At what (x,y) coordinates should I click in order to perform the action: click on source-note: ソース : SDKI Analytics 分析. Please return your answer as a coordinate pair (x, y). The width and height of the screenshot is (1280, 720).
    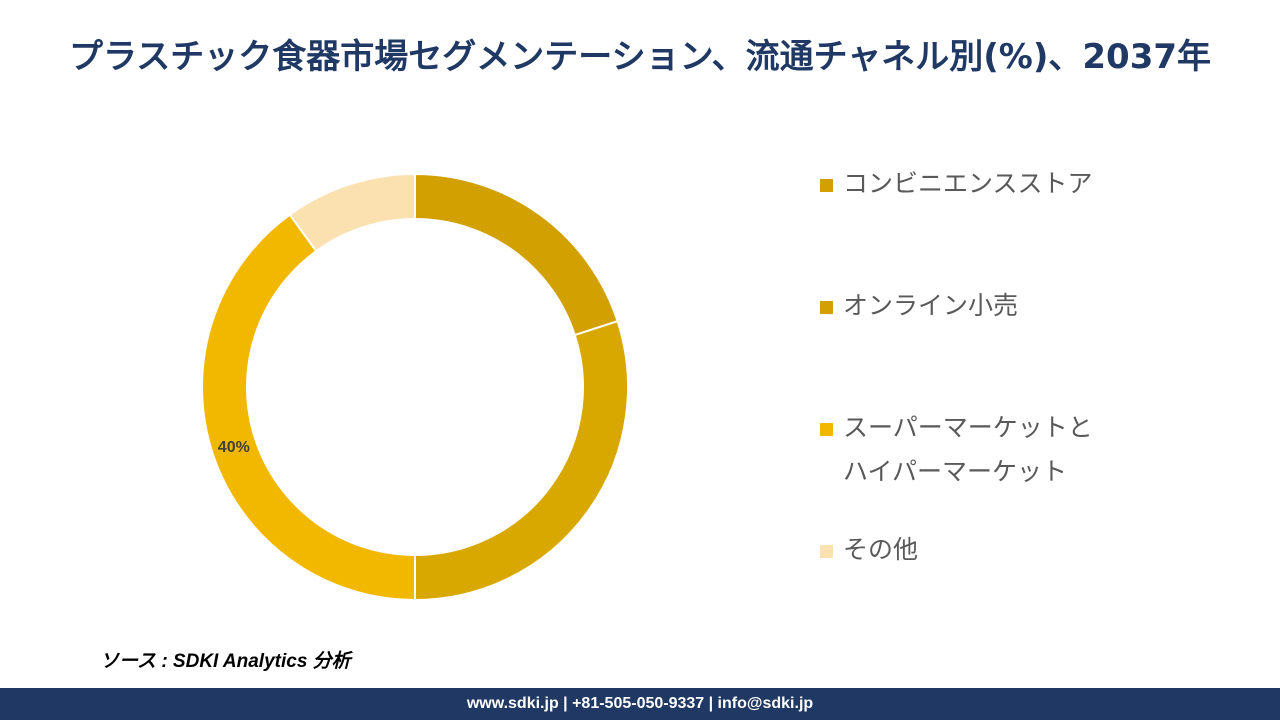
    Looking at the image, I should click on (225, 661).